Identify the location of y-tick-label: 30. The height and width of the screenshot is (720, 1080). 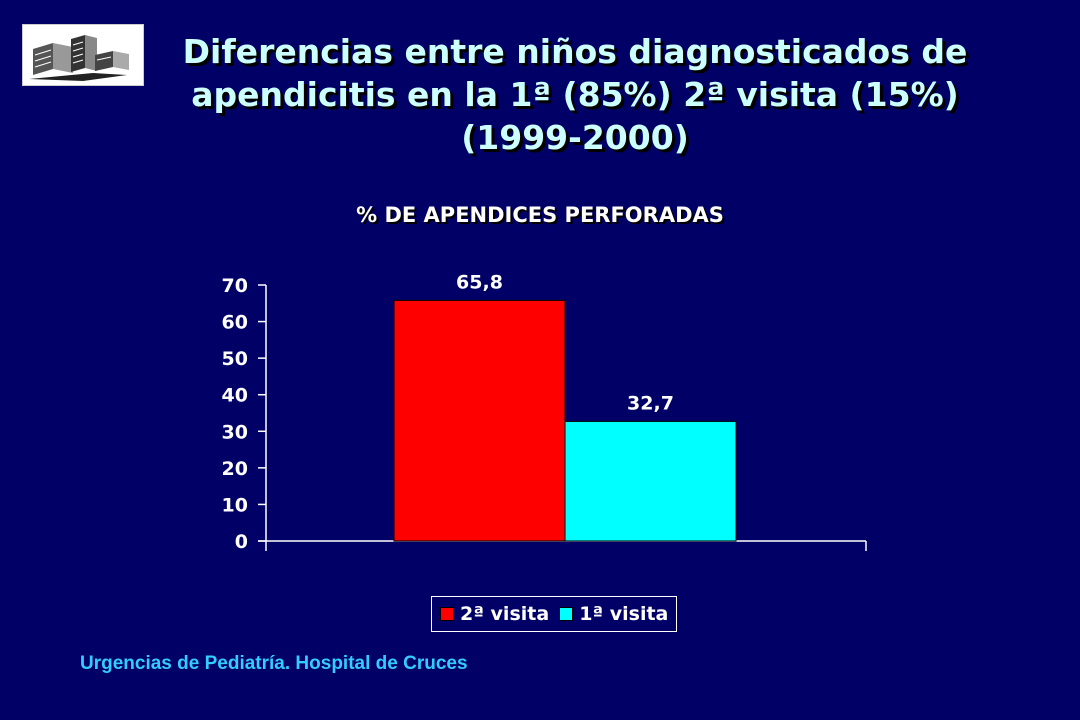
(235, 432).